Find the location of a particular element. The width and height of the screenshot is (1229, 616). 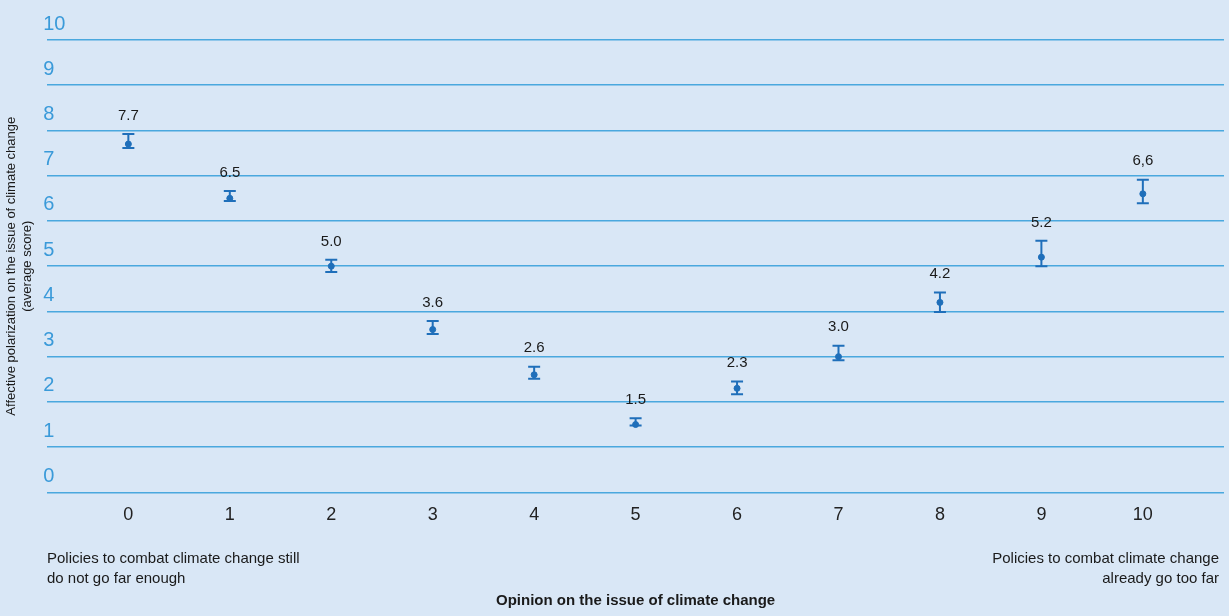

text: Policies to combat climate change already go too far is located at coordinates (1105, 568).